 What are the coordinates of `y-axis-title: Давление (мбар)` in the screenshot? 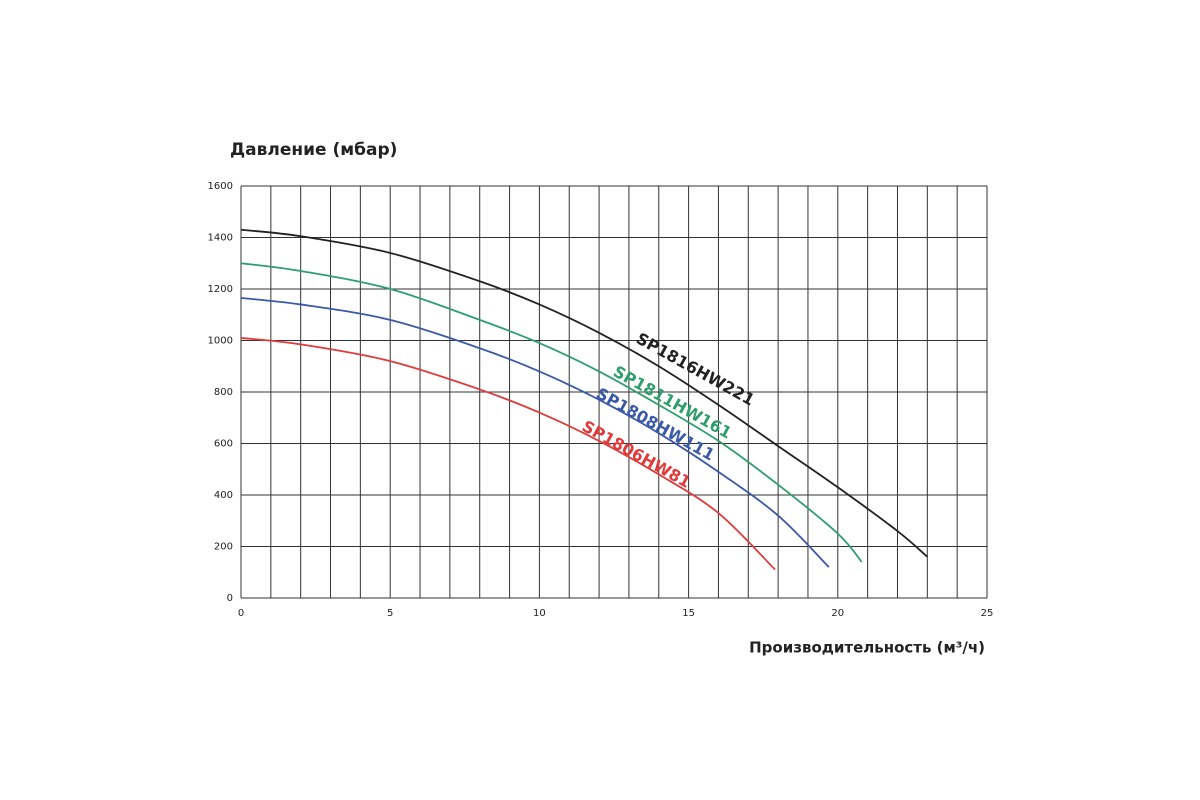 It's located at (313, 150).